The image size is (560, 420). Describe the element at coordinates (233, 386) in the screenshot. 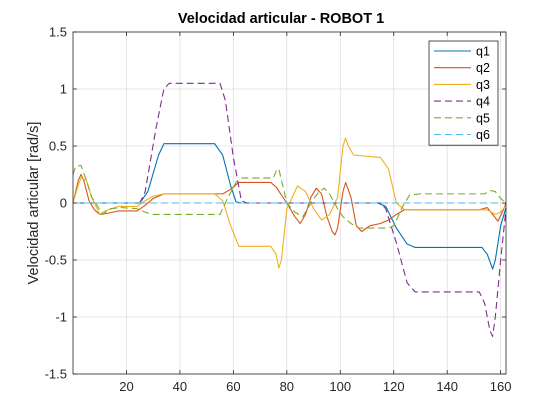

I see `x-tick-label: 60` at that location.